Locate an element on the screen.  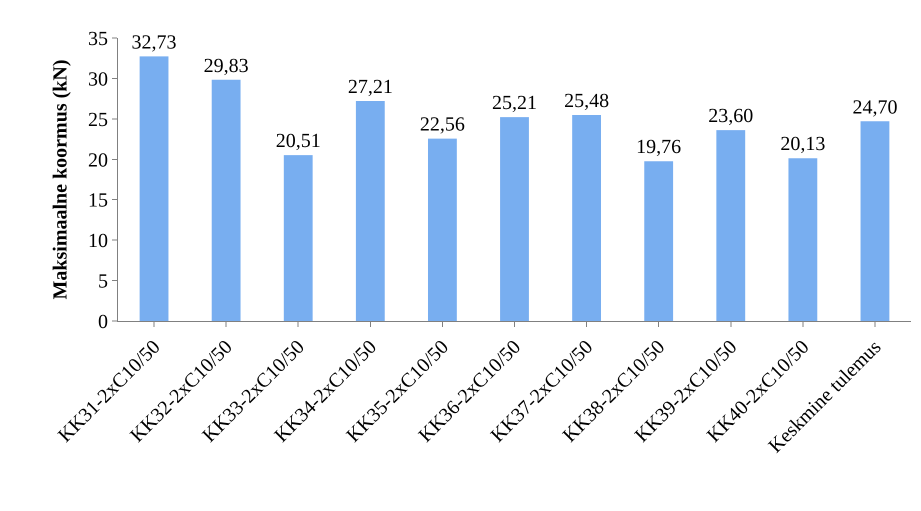
data-label: 20,13 is located at coordinates (803, 144).